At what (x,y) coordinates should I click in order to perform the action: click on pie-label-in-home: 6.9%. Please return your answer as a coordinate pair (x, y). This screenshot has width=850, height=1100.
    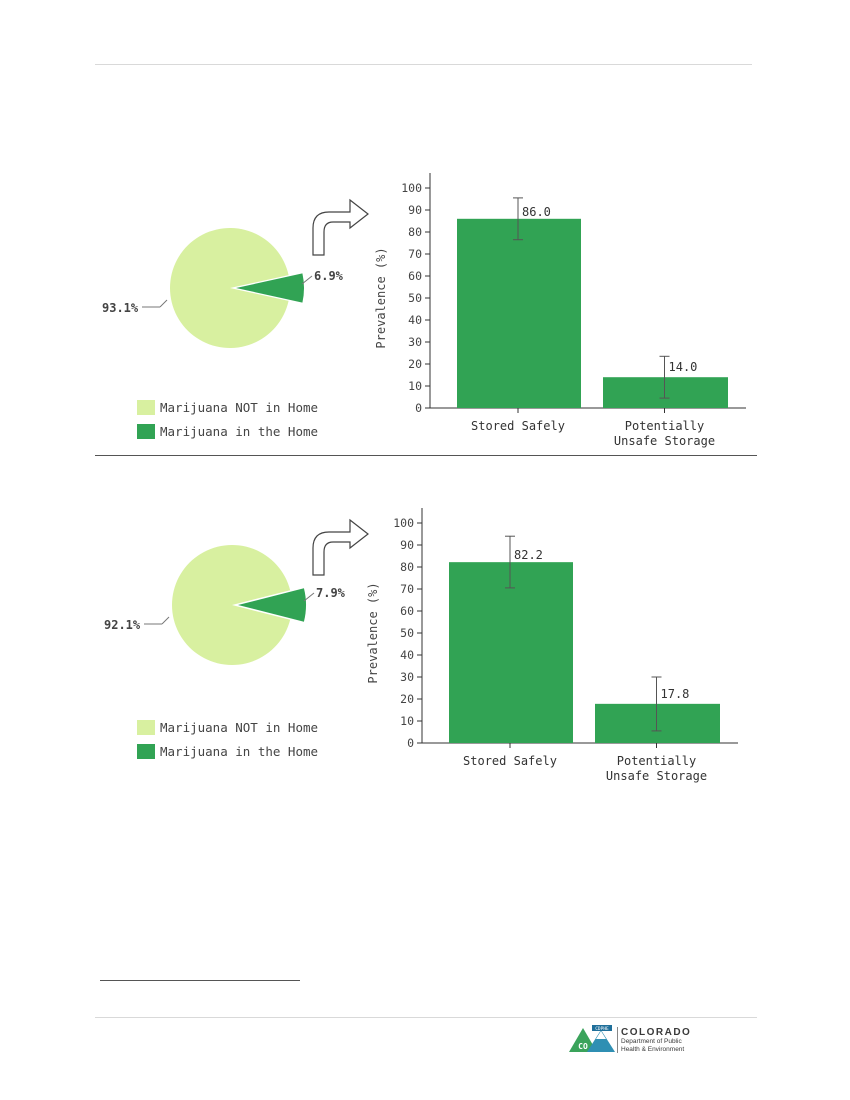
    Looking at the image, I should click on (329, 276).